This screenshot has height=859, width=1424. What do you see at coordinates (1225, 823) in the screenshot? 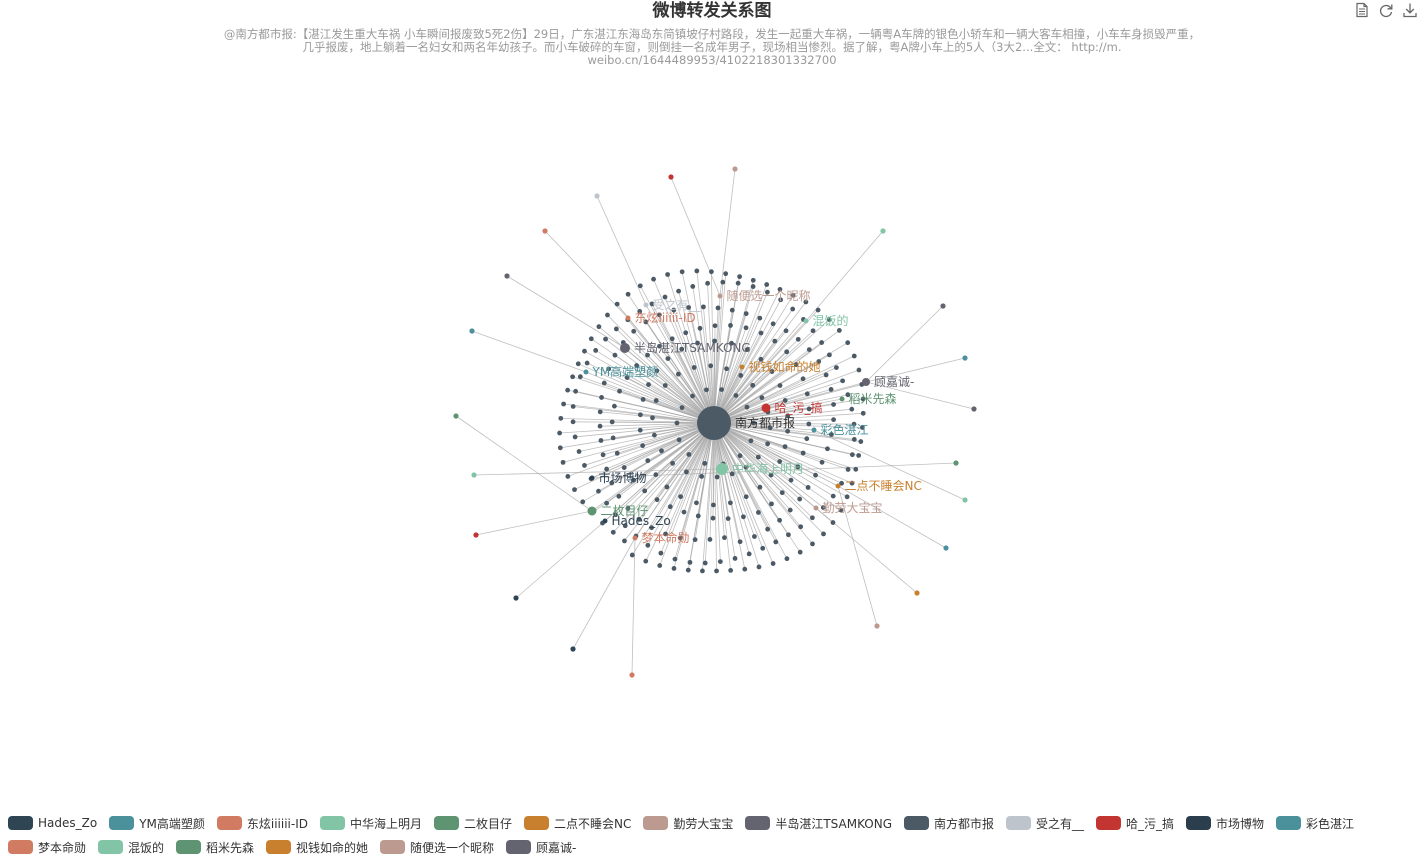
I see `legend-item: 市场博物` at bounding box center [1225, 823].